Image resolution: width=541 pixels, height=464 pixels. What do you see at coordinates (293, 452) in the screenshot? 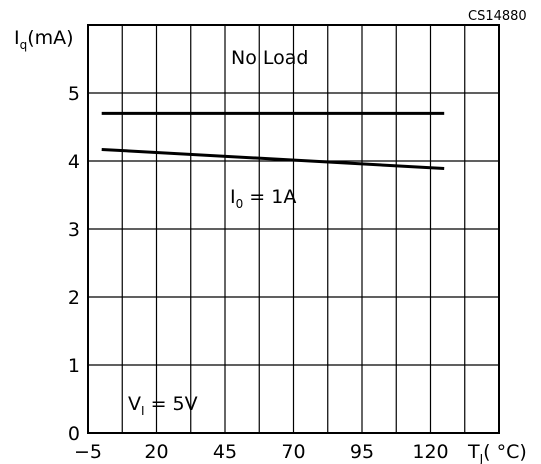
I see `x-tick-label: 70` at bounding box center [293, 452].